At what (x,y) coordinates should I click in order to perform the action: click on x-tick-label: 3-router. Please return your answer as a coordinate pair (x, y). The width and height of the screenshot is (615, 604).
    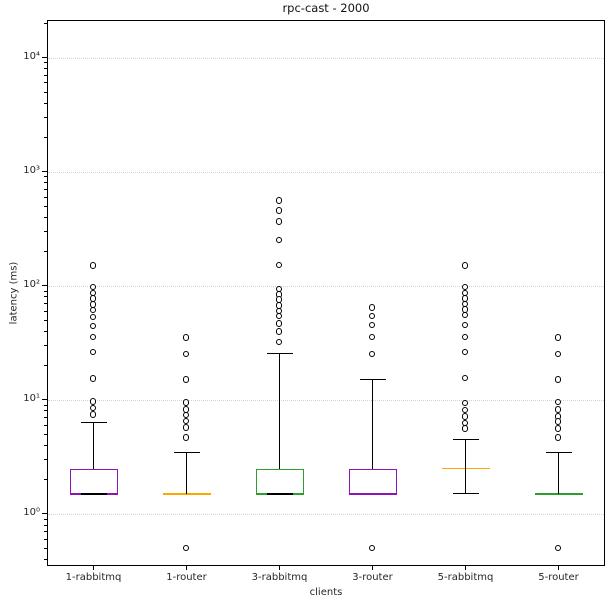
    Looking at the image, I should click on (372, 577).